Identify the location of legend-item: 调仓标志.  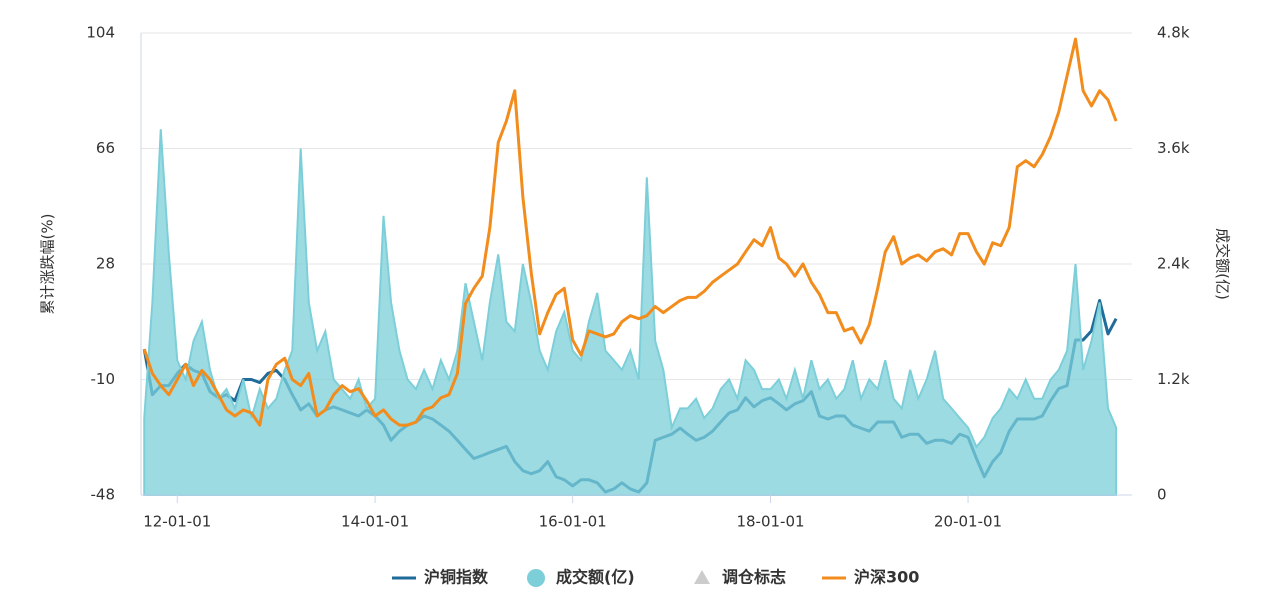
(740, 577).